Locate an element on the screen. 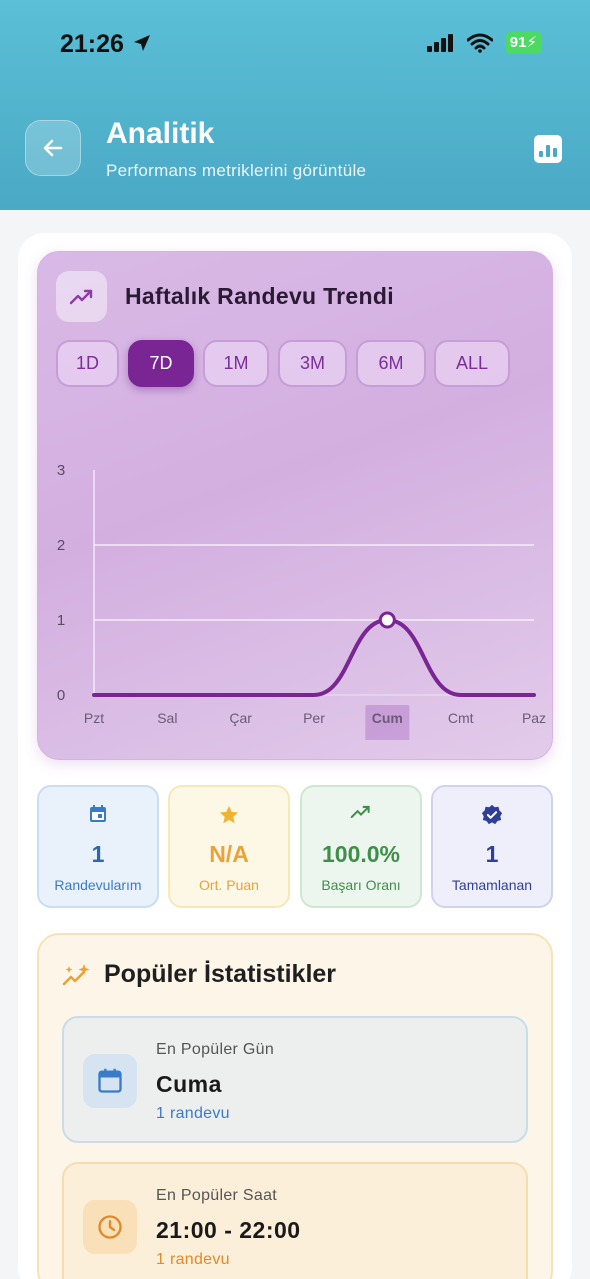 The height and width of the screenshot is (1279, 590). popular-hour-label: En Popüler Saat is located at coordinates (217, 1195).